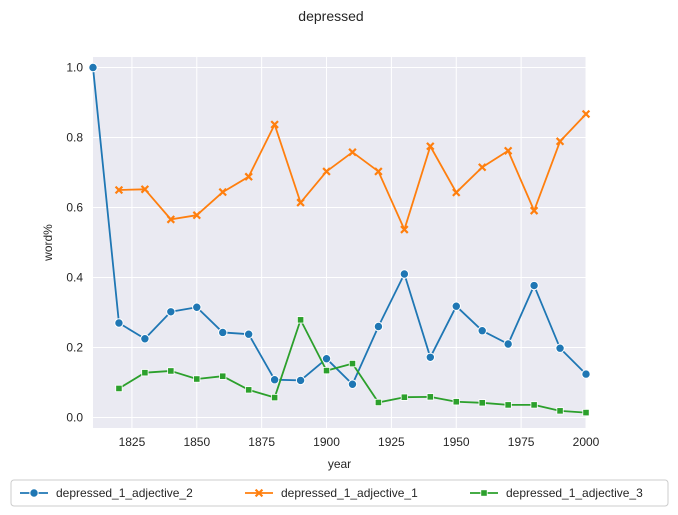 The height and width of the screenshot is (515, 678). I want to click on x-tick-label: 1925, so click(391, 442).